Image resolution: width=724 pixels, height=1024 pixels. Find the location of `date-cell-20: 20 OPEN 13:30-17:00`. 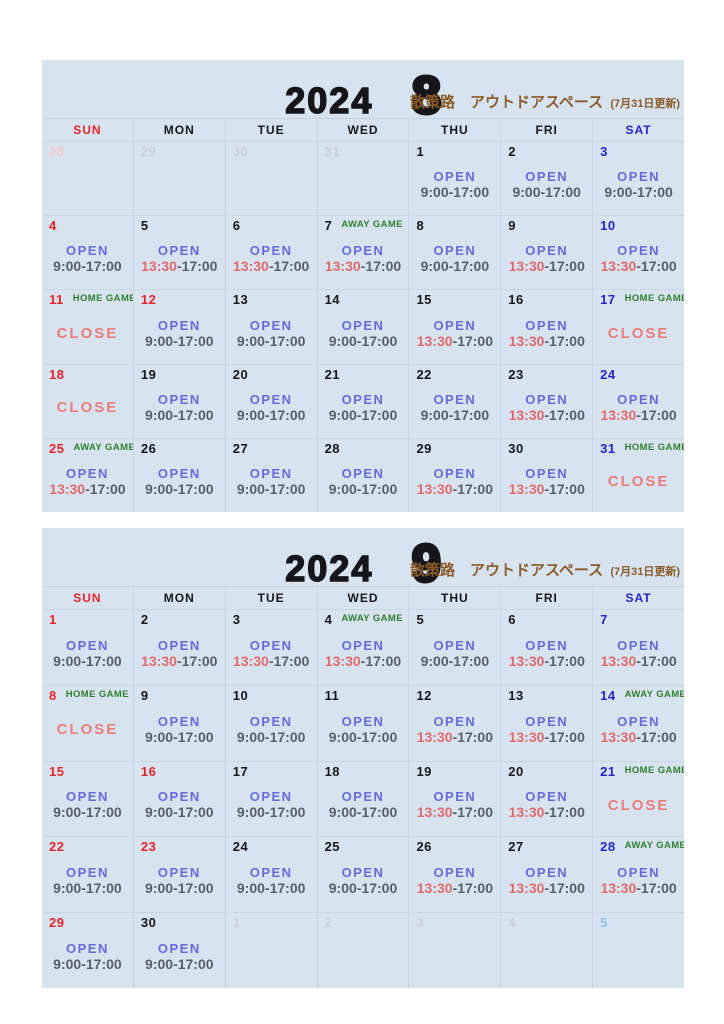

date-cell-20: 20 OPEN 13:30-17:00 is located at coordinates (546, 799).